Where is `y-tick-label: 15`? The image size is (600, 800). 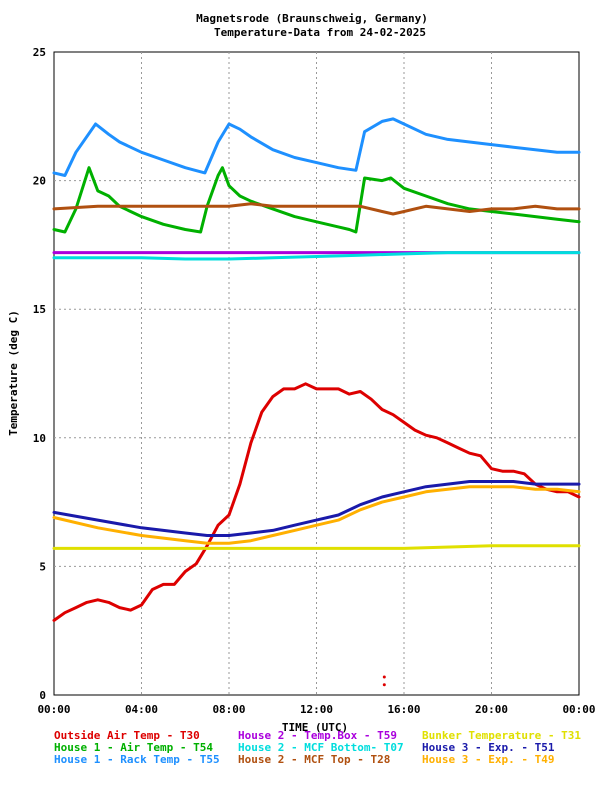 y-tick-label: 15 is located at coordinates (39, 309).